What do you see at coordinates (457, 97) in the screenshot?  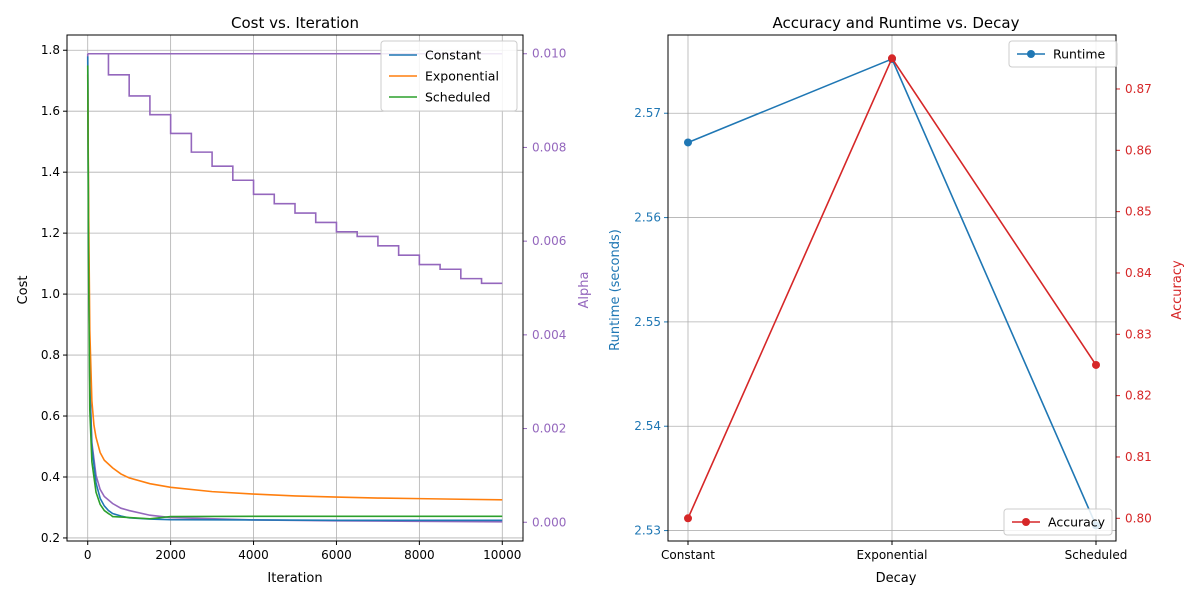 I see `chart1-legend-label: Scheduled` at bounding box center [457, 97].